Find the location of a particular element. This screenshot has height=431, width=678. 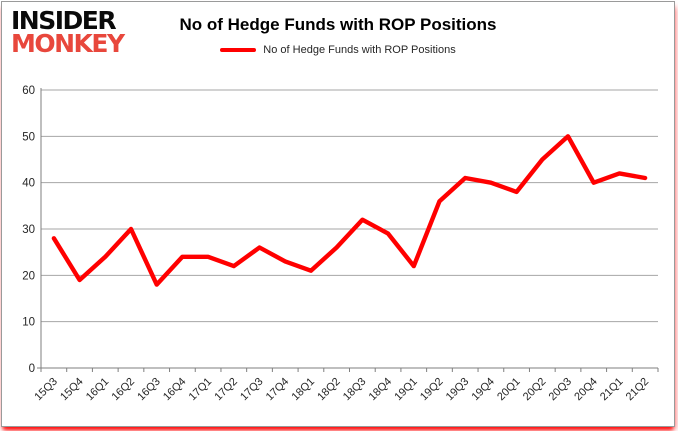

svg-text: 17Q4 is located at coordinates (278, 390).